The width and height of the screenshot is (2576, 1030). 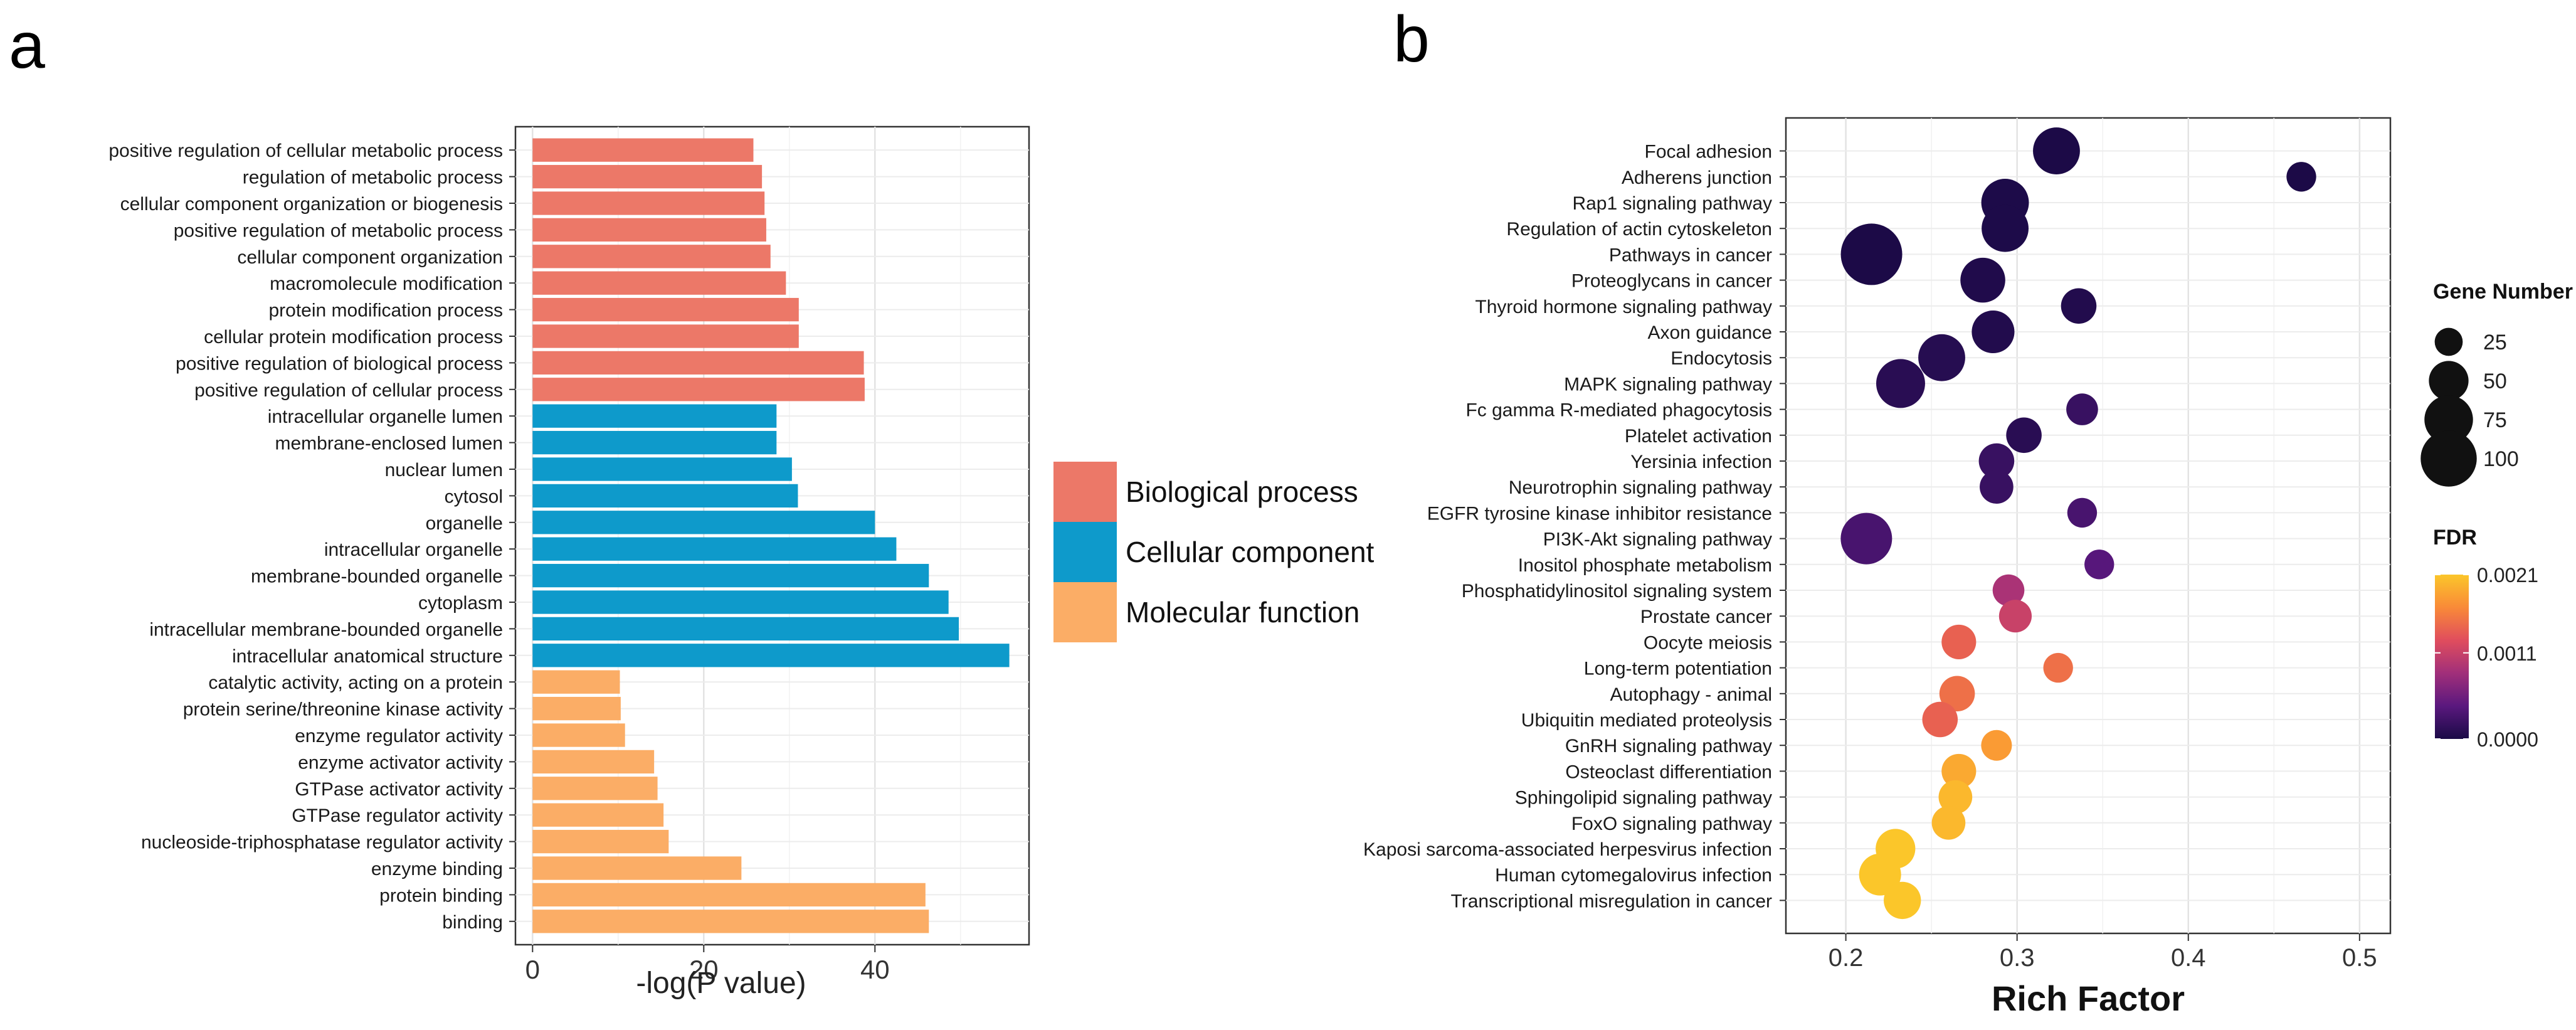 What do you see at coordinates (399, 789) in the screenshot?
I see `category-label: GTPase activator activity` at bounding box center [399, 789].